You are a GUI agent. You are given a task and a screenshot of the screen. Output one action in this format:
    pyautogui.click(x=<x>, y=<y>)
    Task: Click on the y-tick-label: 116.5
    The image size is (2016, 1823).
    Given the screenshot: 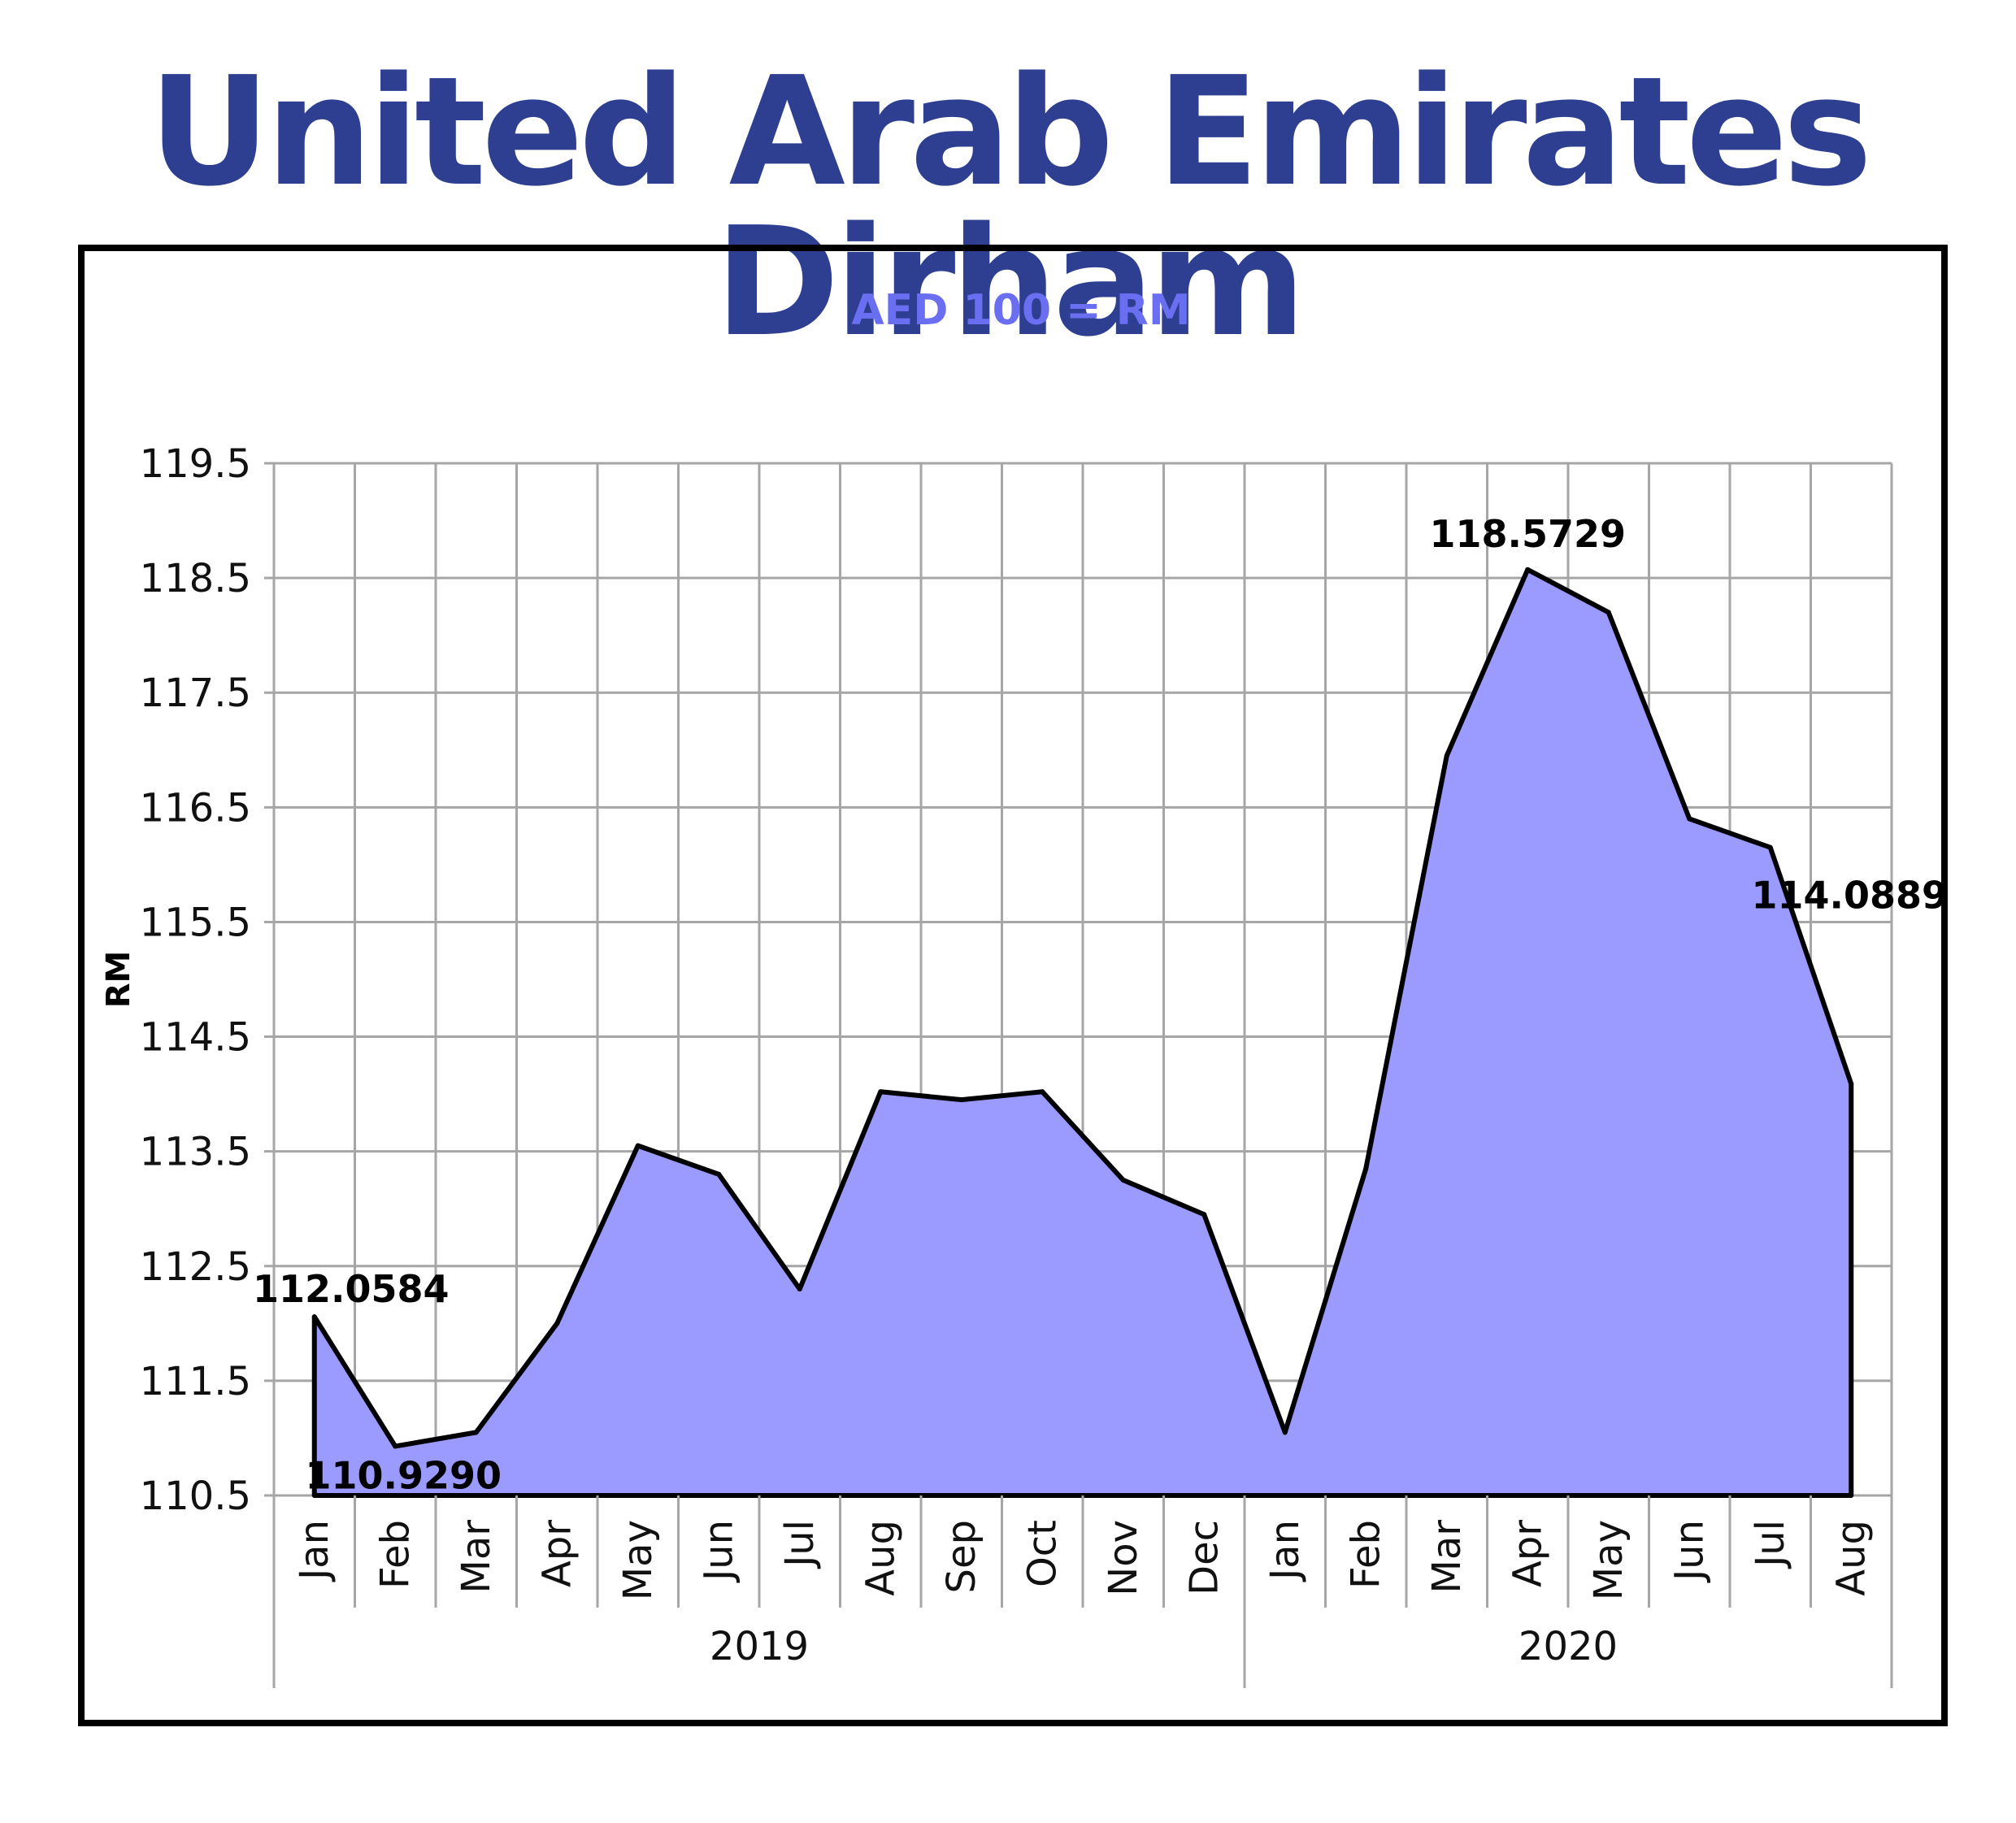 What is the action you would take?
    pyautogui.click(x=195, y=808)
    